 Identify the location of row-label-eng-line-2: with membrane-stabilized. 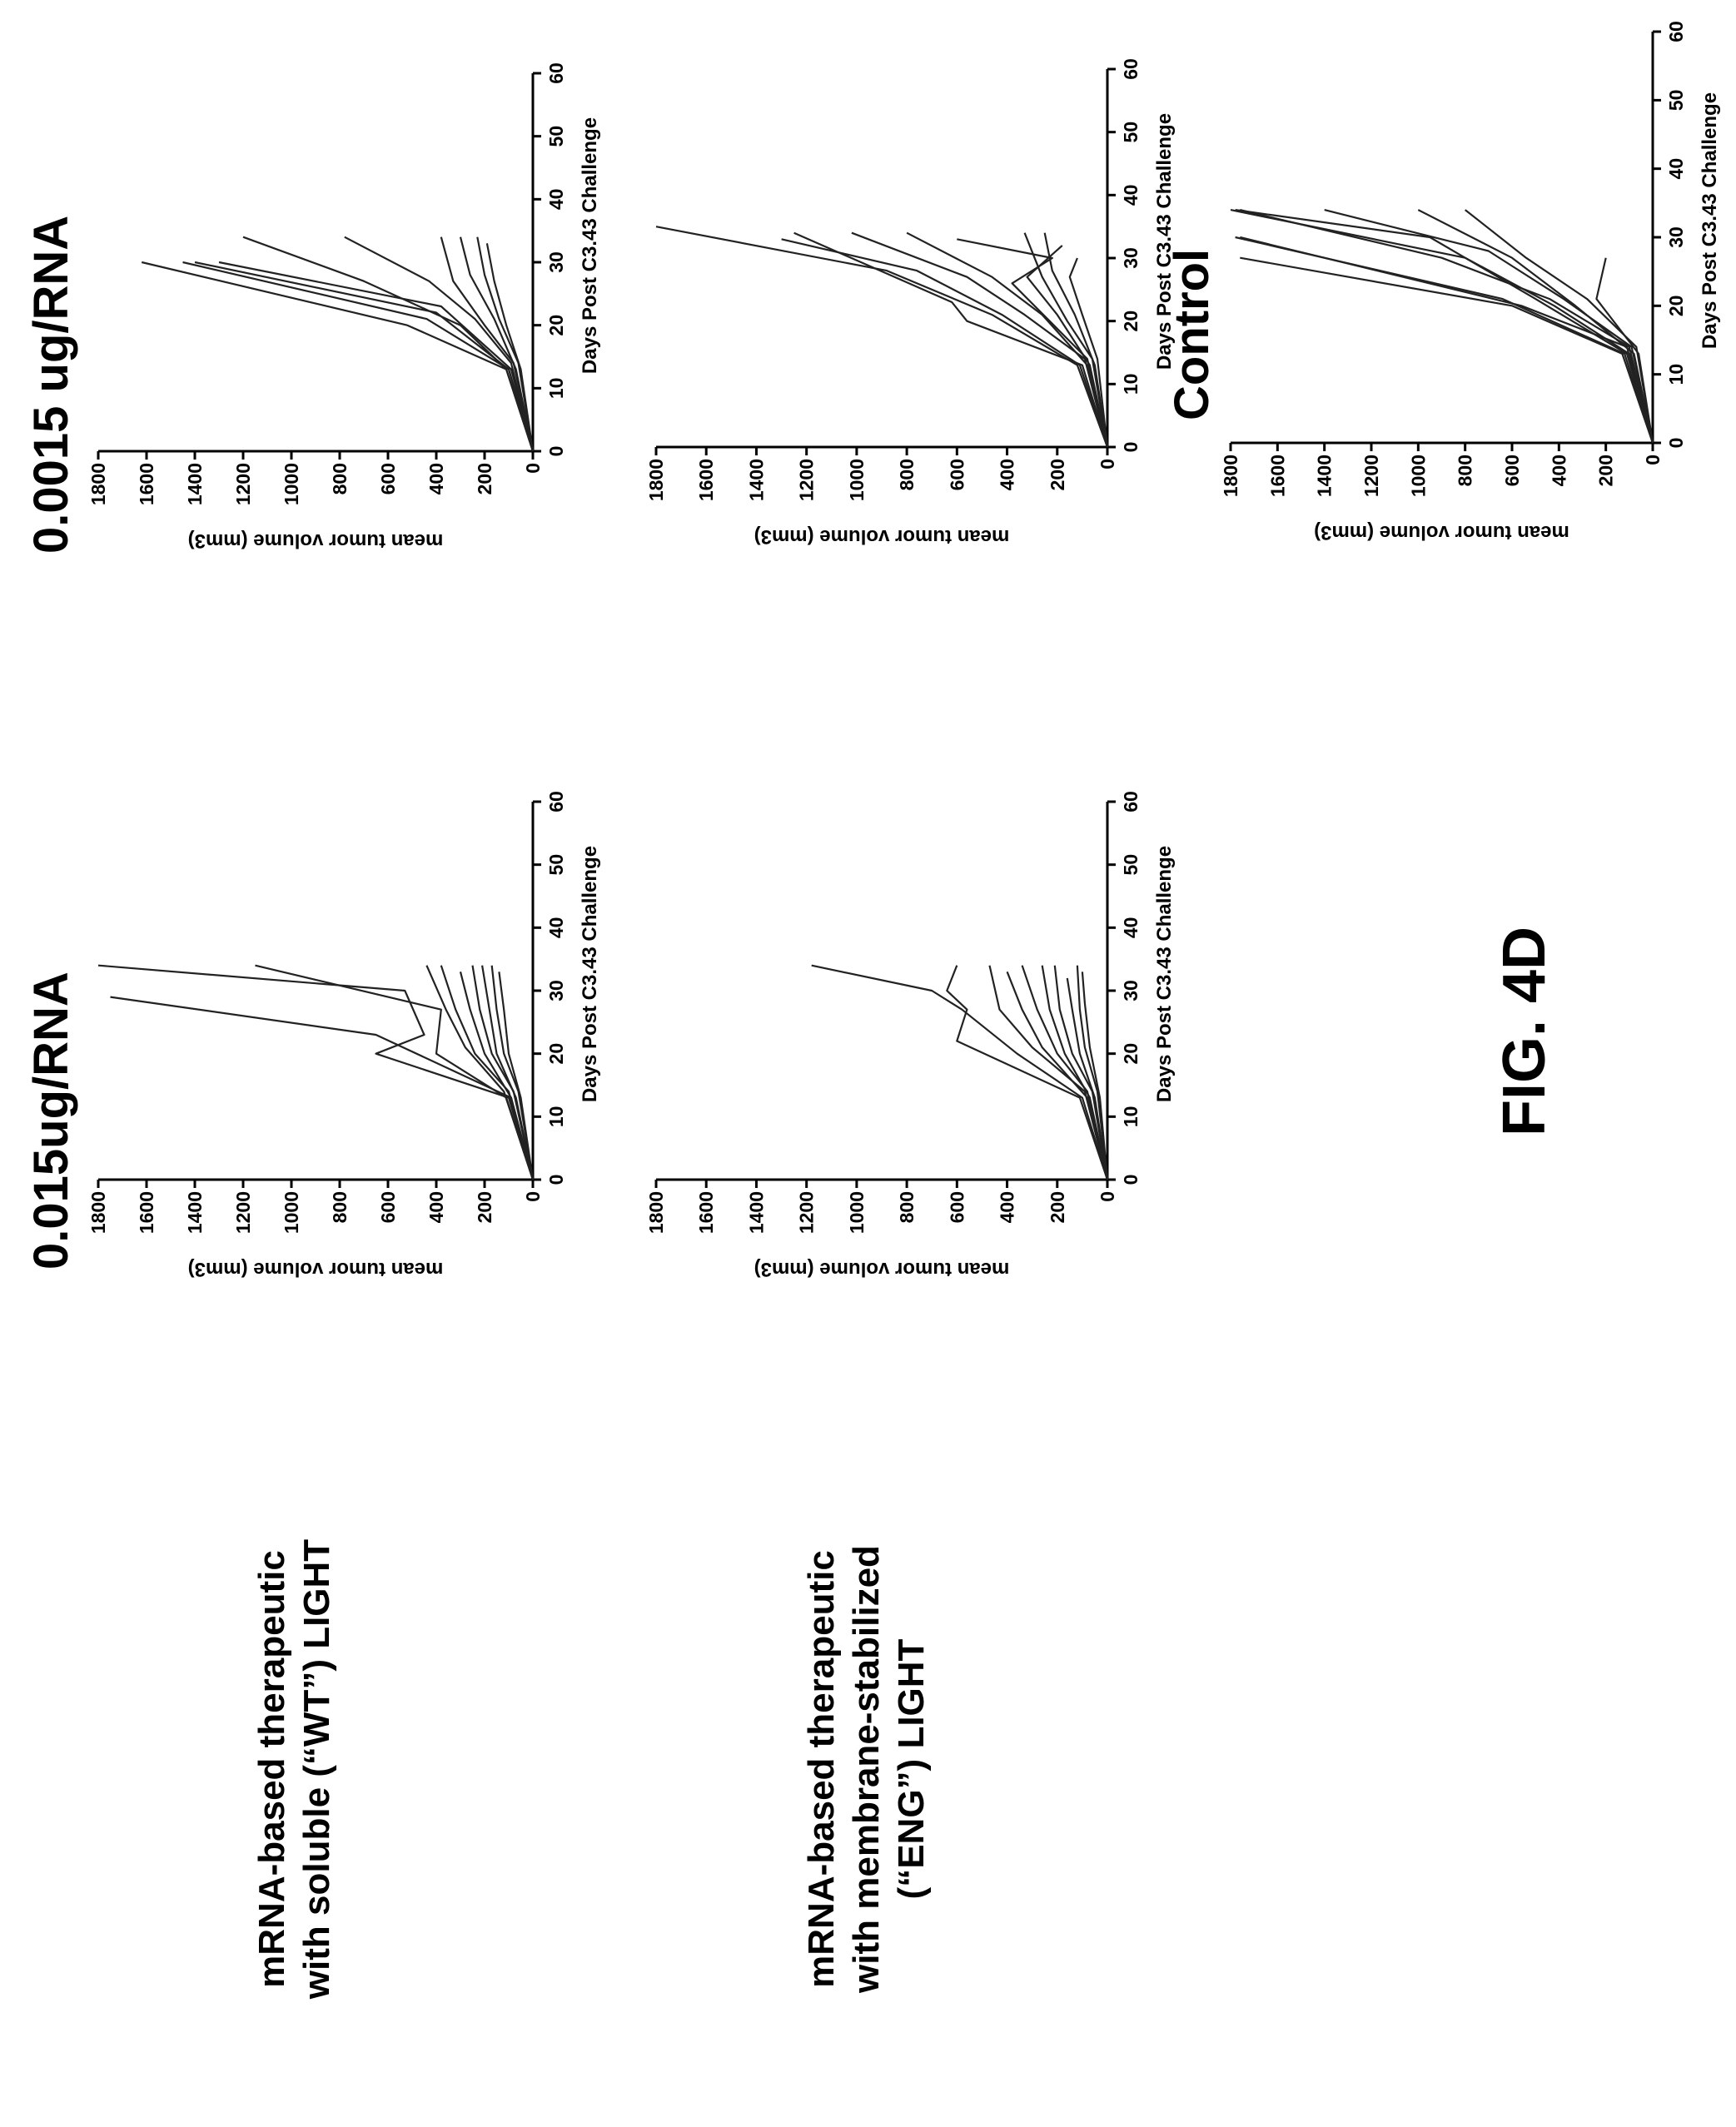
(866, 1769).